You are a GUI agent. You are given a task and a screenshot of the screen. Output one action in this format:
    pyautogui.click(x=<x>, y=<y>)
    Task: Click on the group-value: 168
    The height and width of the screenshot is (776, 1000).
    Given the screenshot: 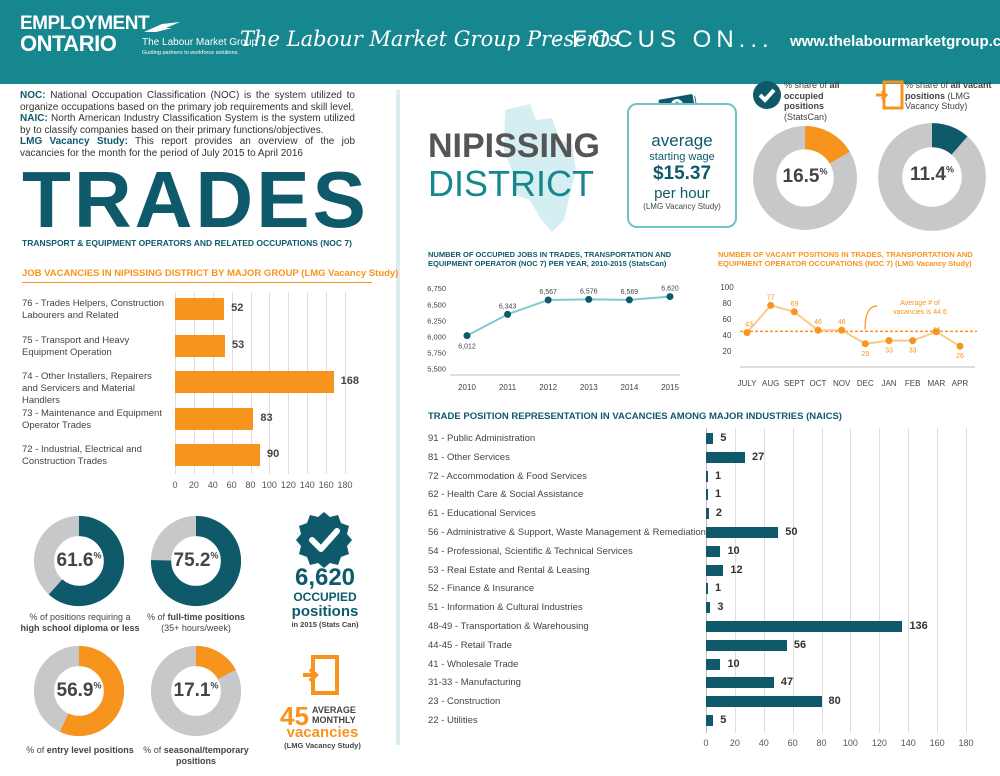 What is the action you would take?
    pyautogui.click(x=350, y=381)
    